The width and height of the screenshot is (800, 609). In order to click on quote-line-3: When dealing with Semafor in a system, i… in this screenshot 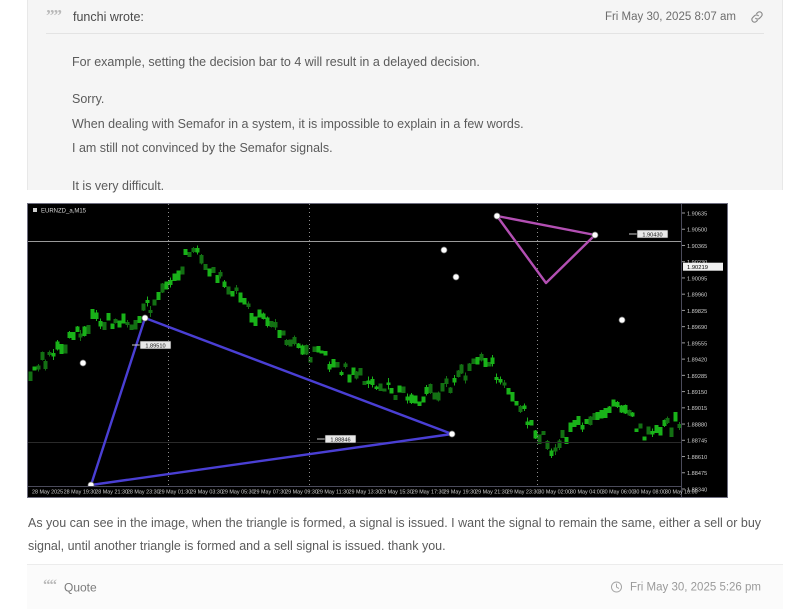, I will do `click(298, 123)`.